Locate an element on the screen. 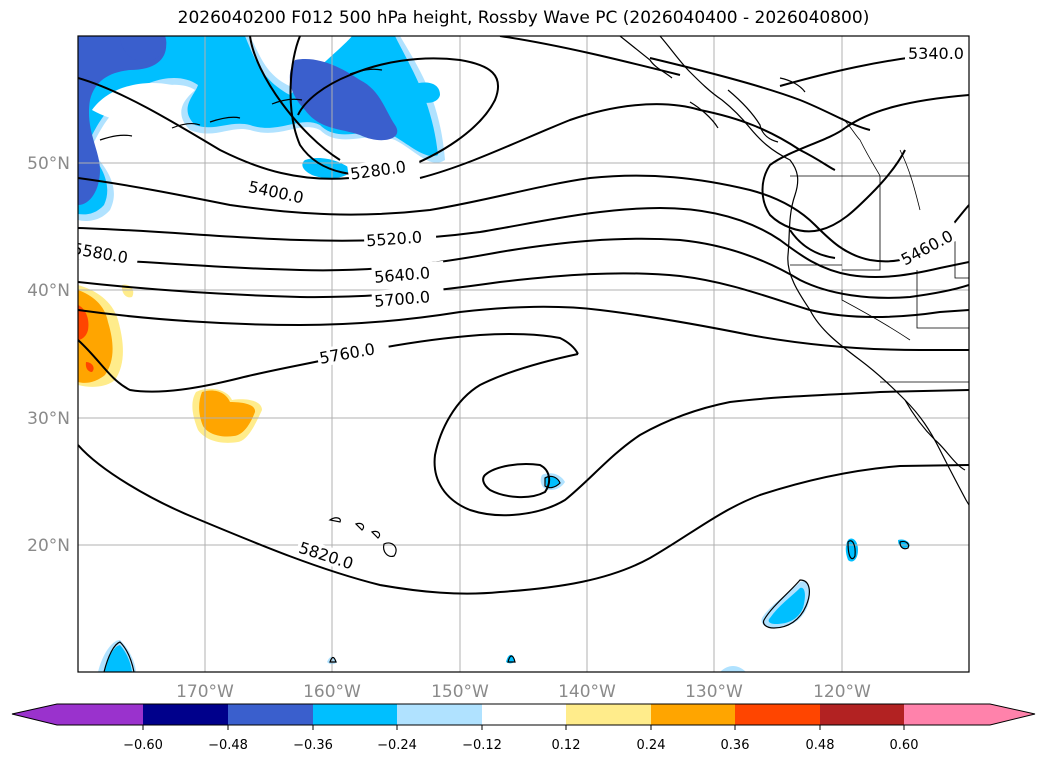 Image resolution: width=1047 pixels, height=765 pixels. colorbar-tick-label: 0.60 is located at coordinates (904, 745).